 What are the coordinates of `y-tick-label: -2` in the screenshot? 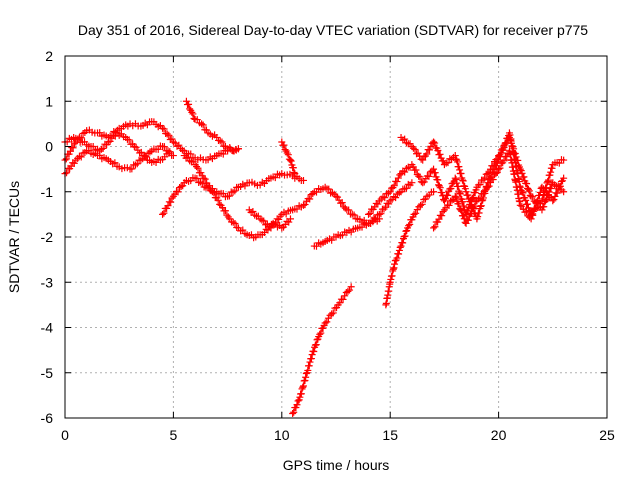 It's located at (47, 237).